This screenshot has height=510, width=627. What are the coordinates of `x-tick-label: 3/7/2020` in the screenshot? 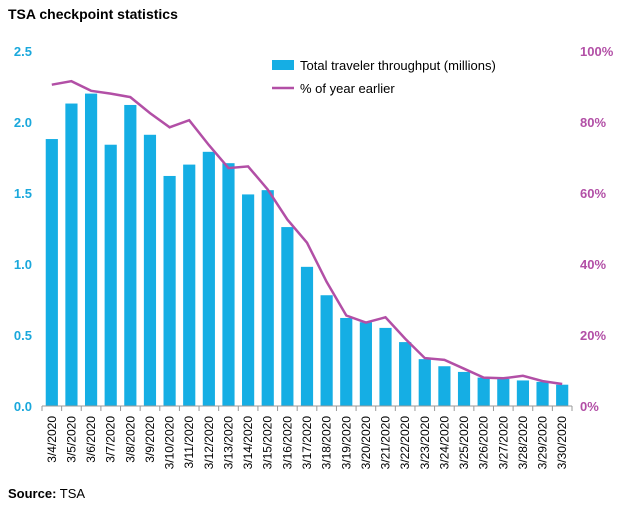 It's located at (111, 439).